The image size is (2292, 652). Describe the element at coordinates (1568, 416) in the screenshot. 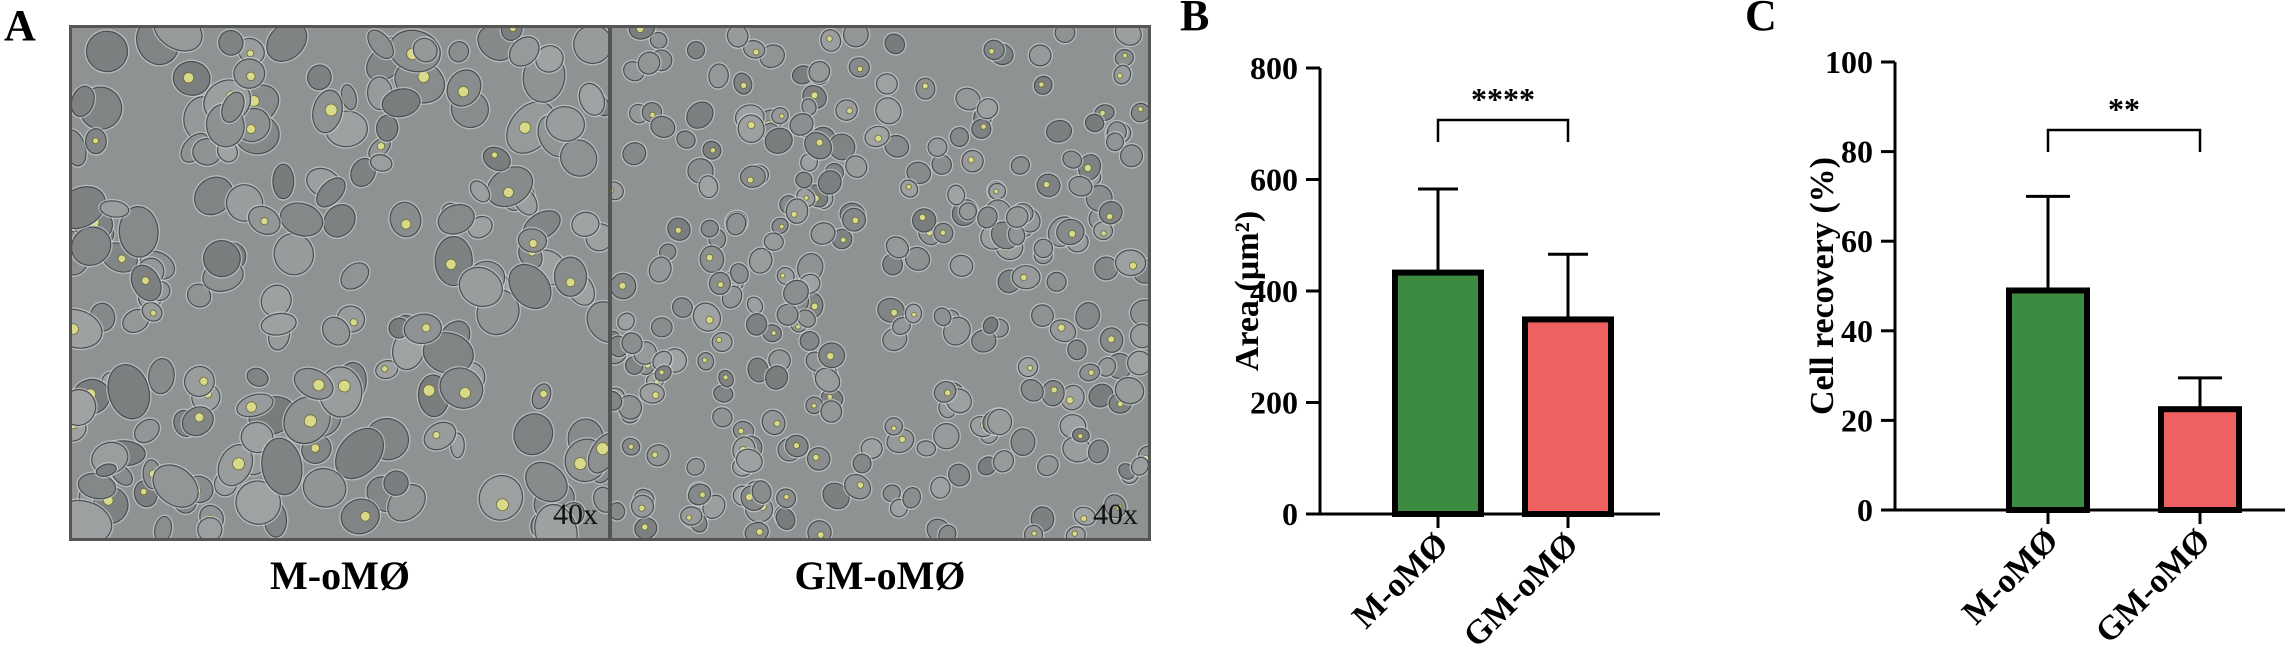

I see `bar` at that location.